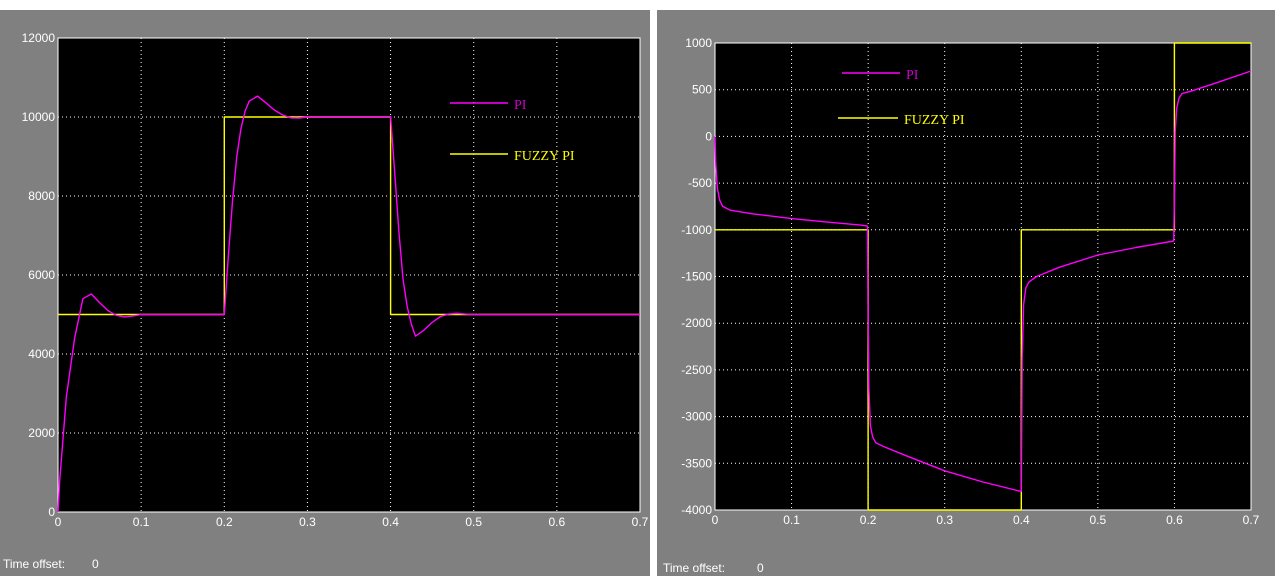  What do you see at coordinates (868, 520) in the screenshot?
I see `x-tick-label-right: 0.2` at bounding box center [868, 520].